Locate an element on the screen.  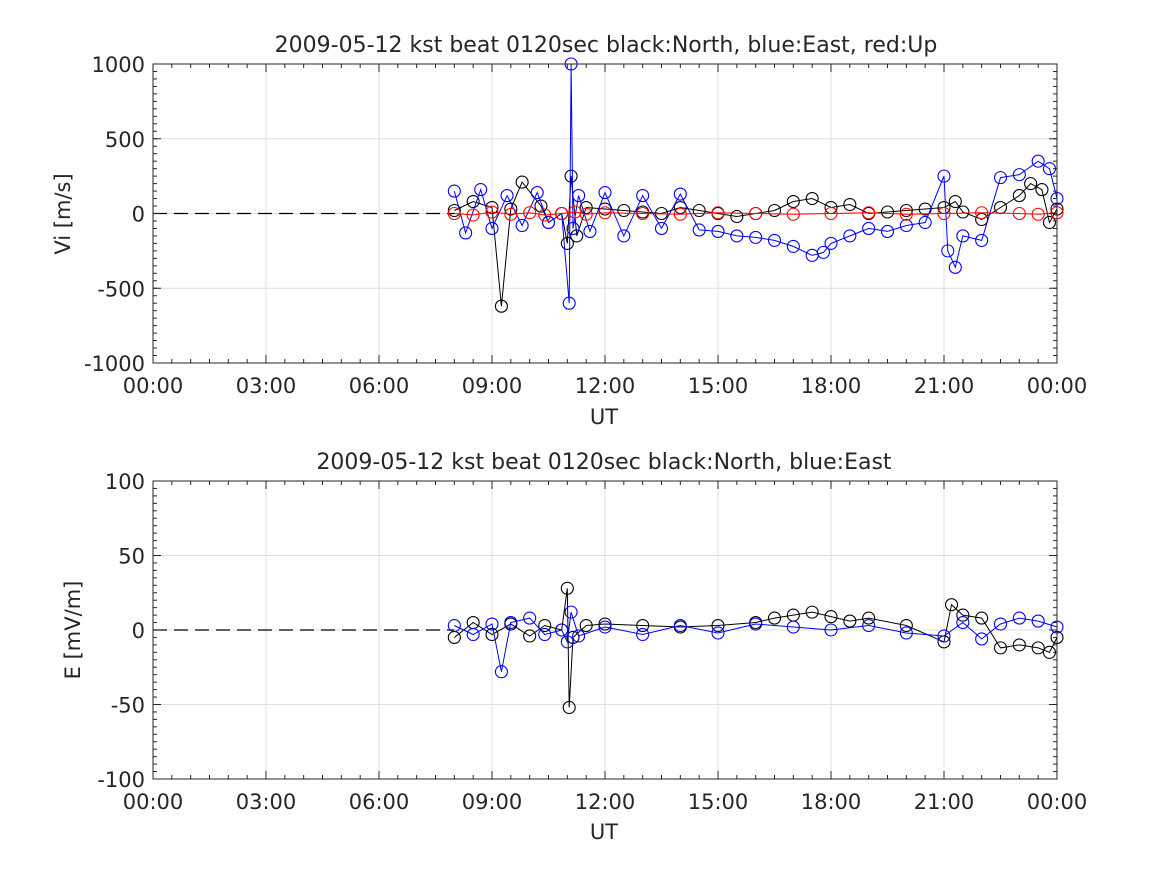
velocity-x-axis-label: UT is located at coordinates (604, 417).